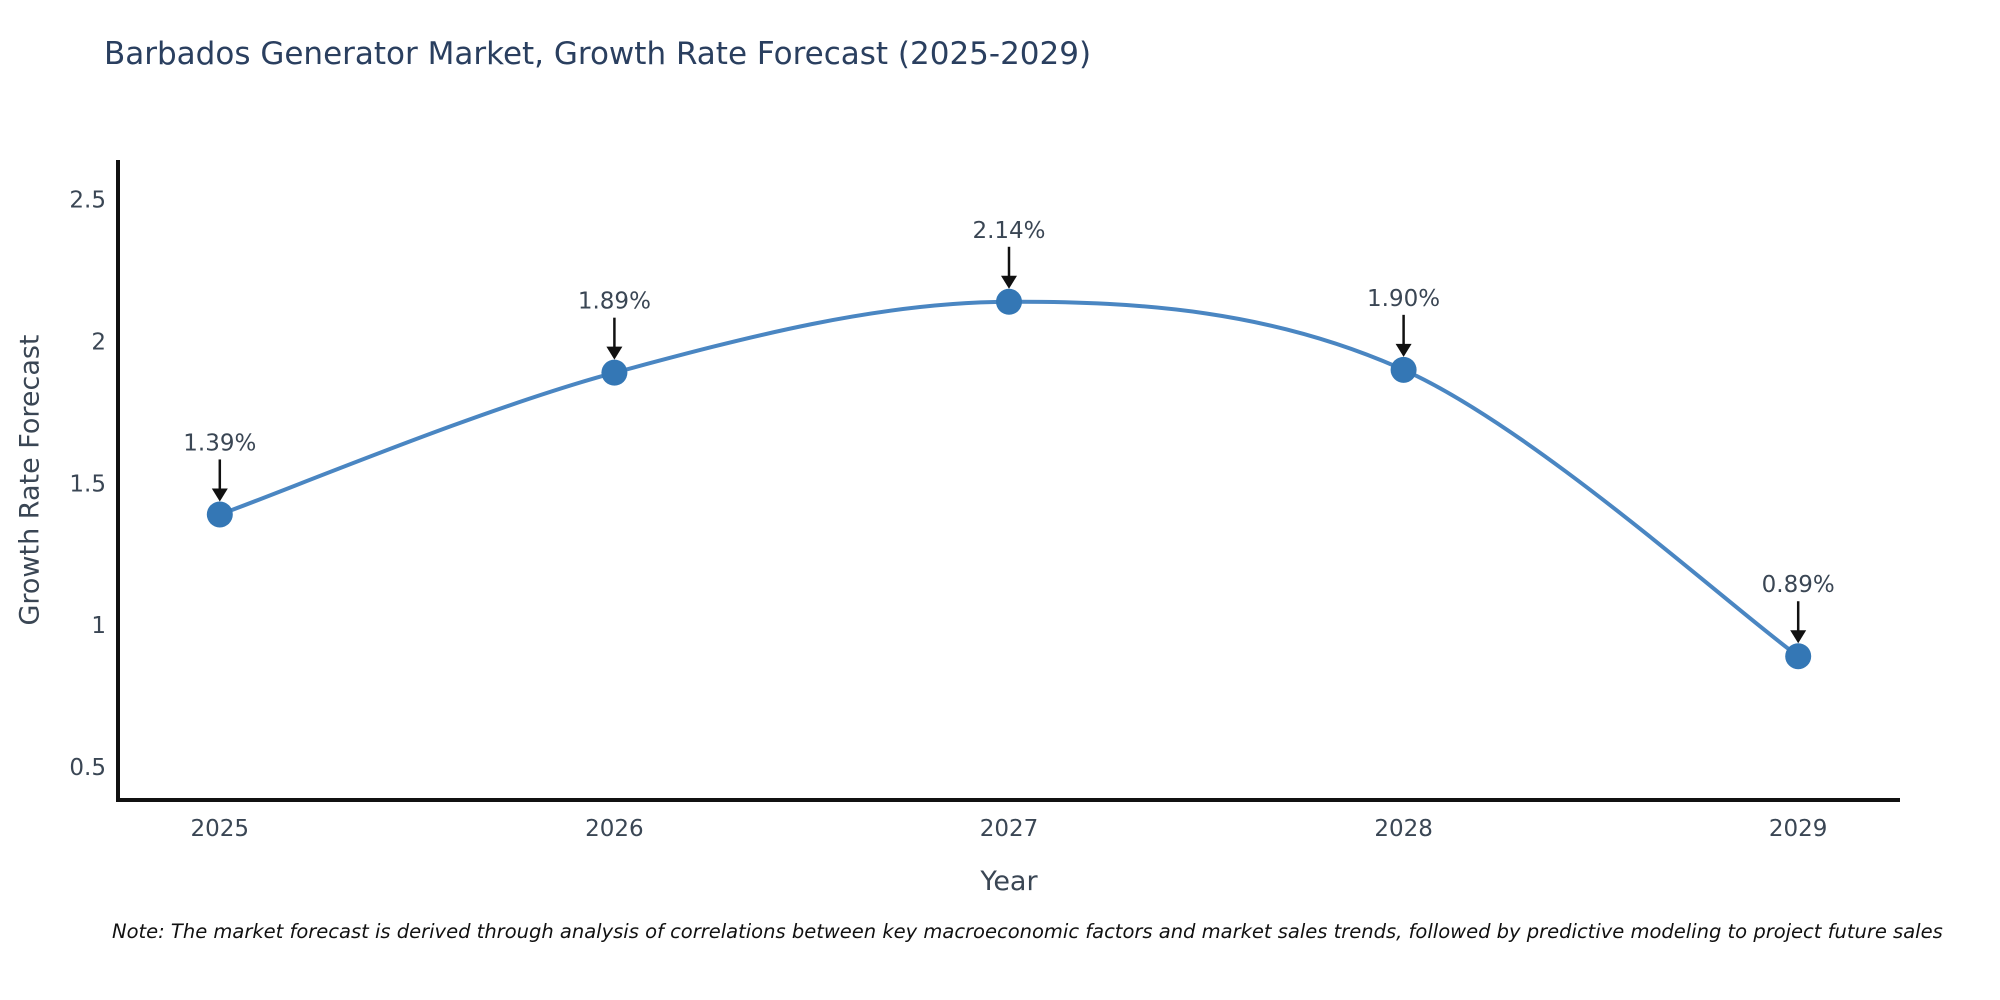 The width and height of the screenshot is (2000, 1000). Describe the element at coordinates (1403, 299) in the screenshot. I see `data-point-label: 1.90%` at that location.